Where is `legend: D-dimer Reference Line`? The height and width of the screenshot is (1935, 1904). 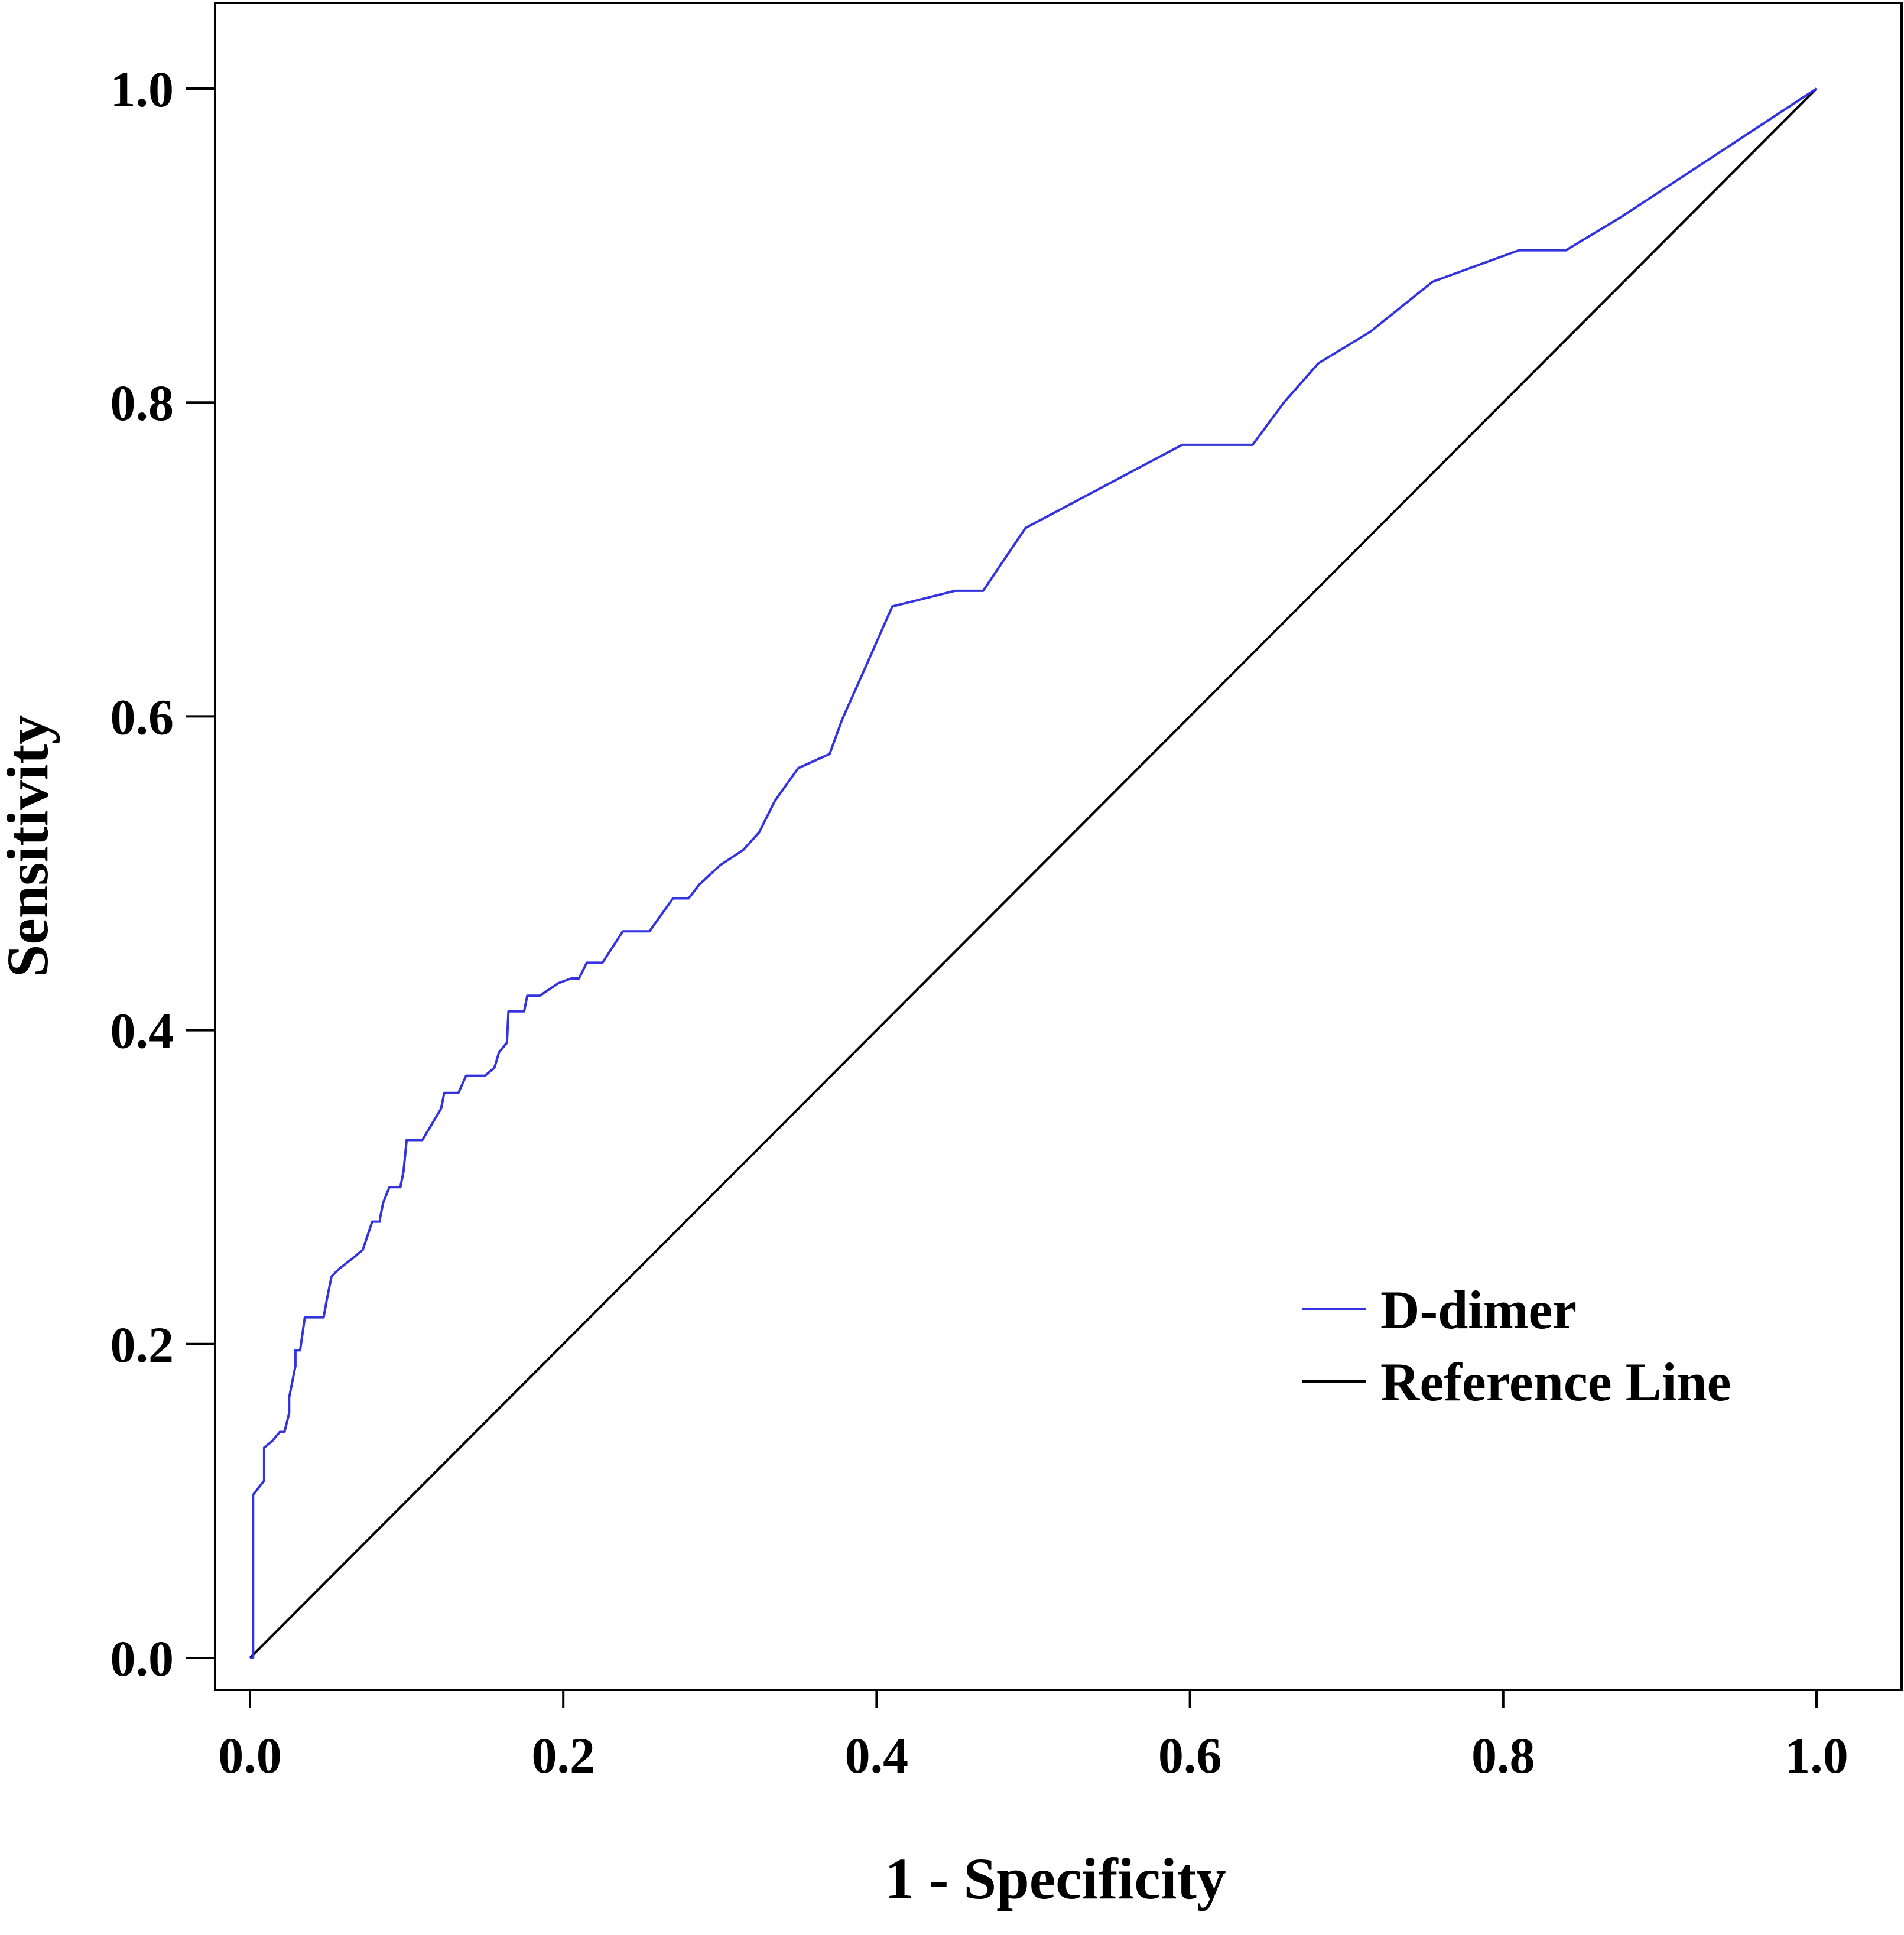 legend: D-dimer Reference Line is located at coordinates (1516, 1346).